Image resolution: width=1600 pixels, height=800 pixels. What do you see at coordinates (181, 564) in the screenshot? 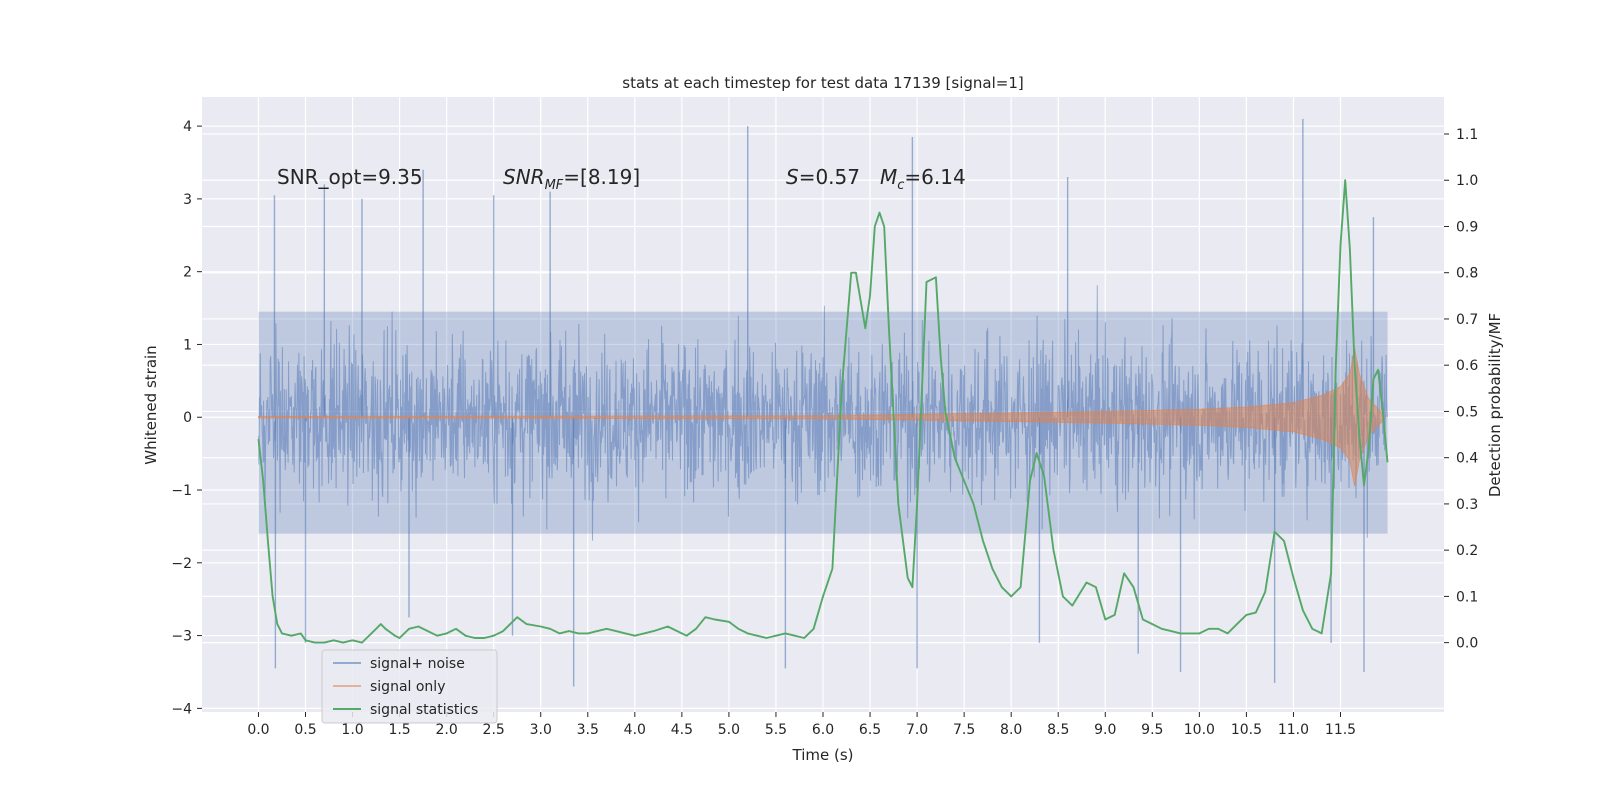
I see `y-left-tick-label: −2` at bounding box center [181, 564].